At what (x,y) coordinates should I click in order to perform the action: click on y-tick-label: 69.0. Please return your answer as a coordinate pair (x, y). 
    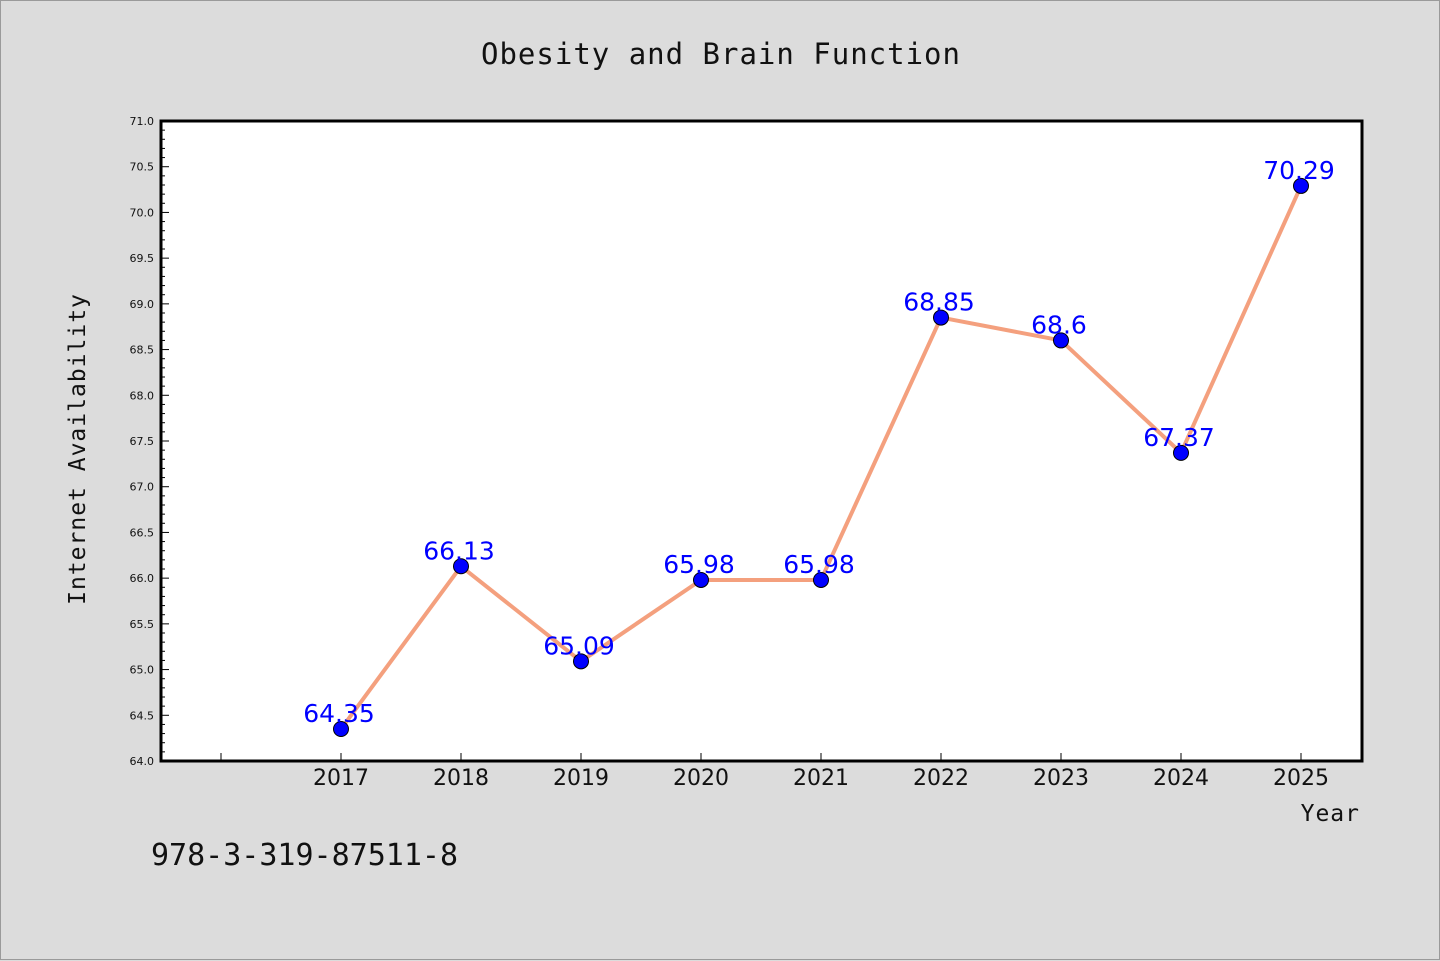
    Looking at the image, I should click on (142, 304).